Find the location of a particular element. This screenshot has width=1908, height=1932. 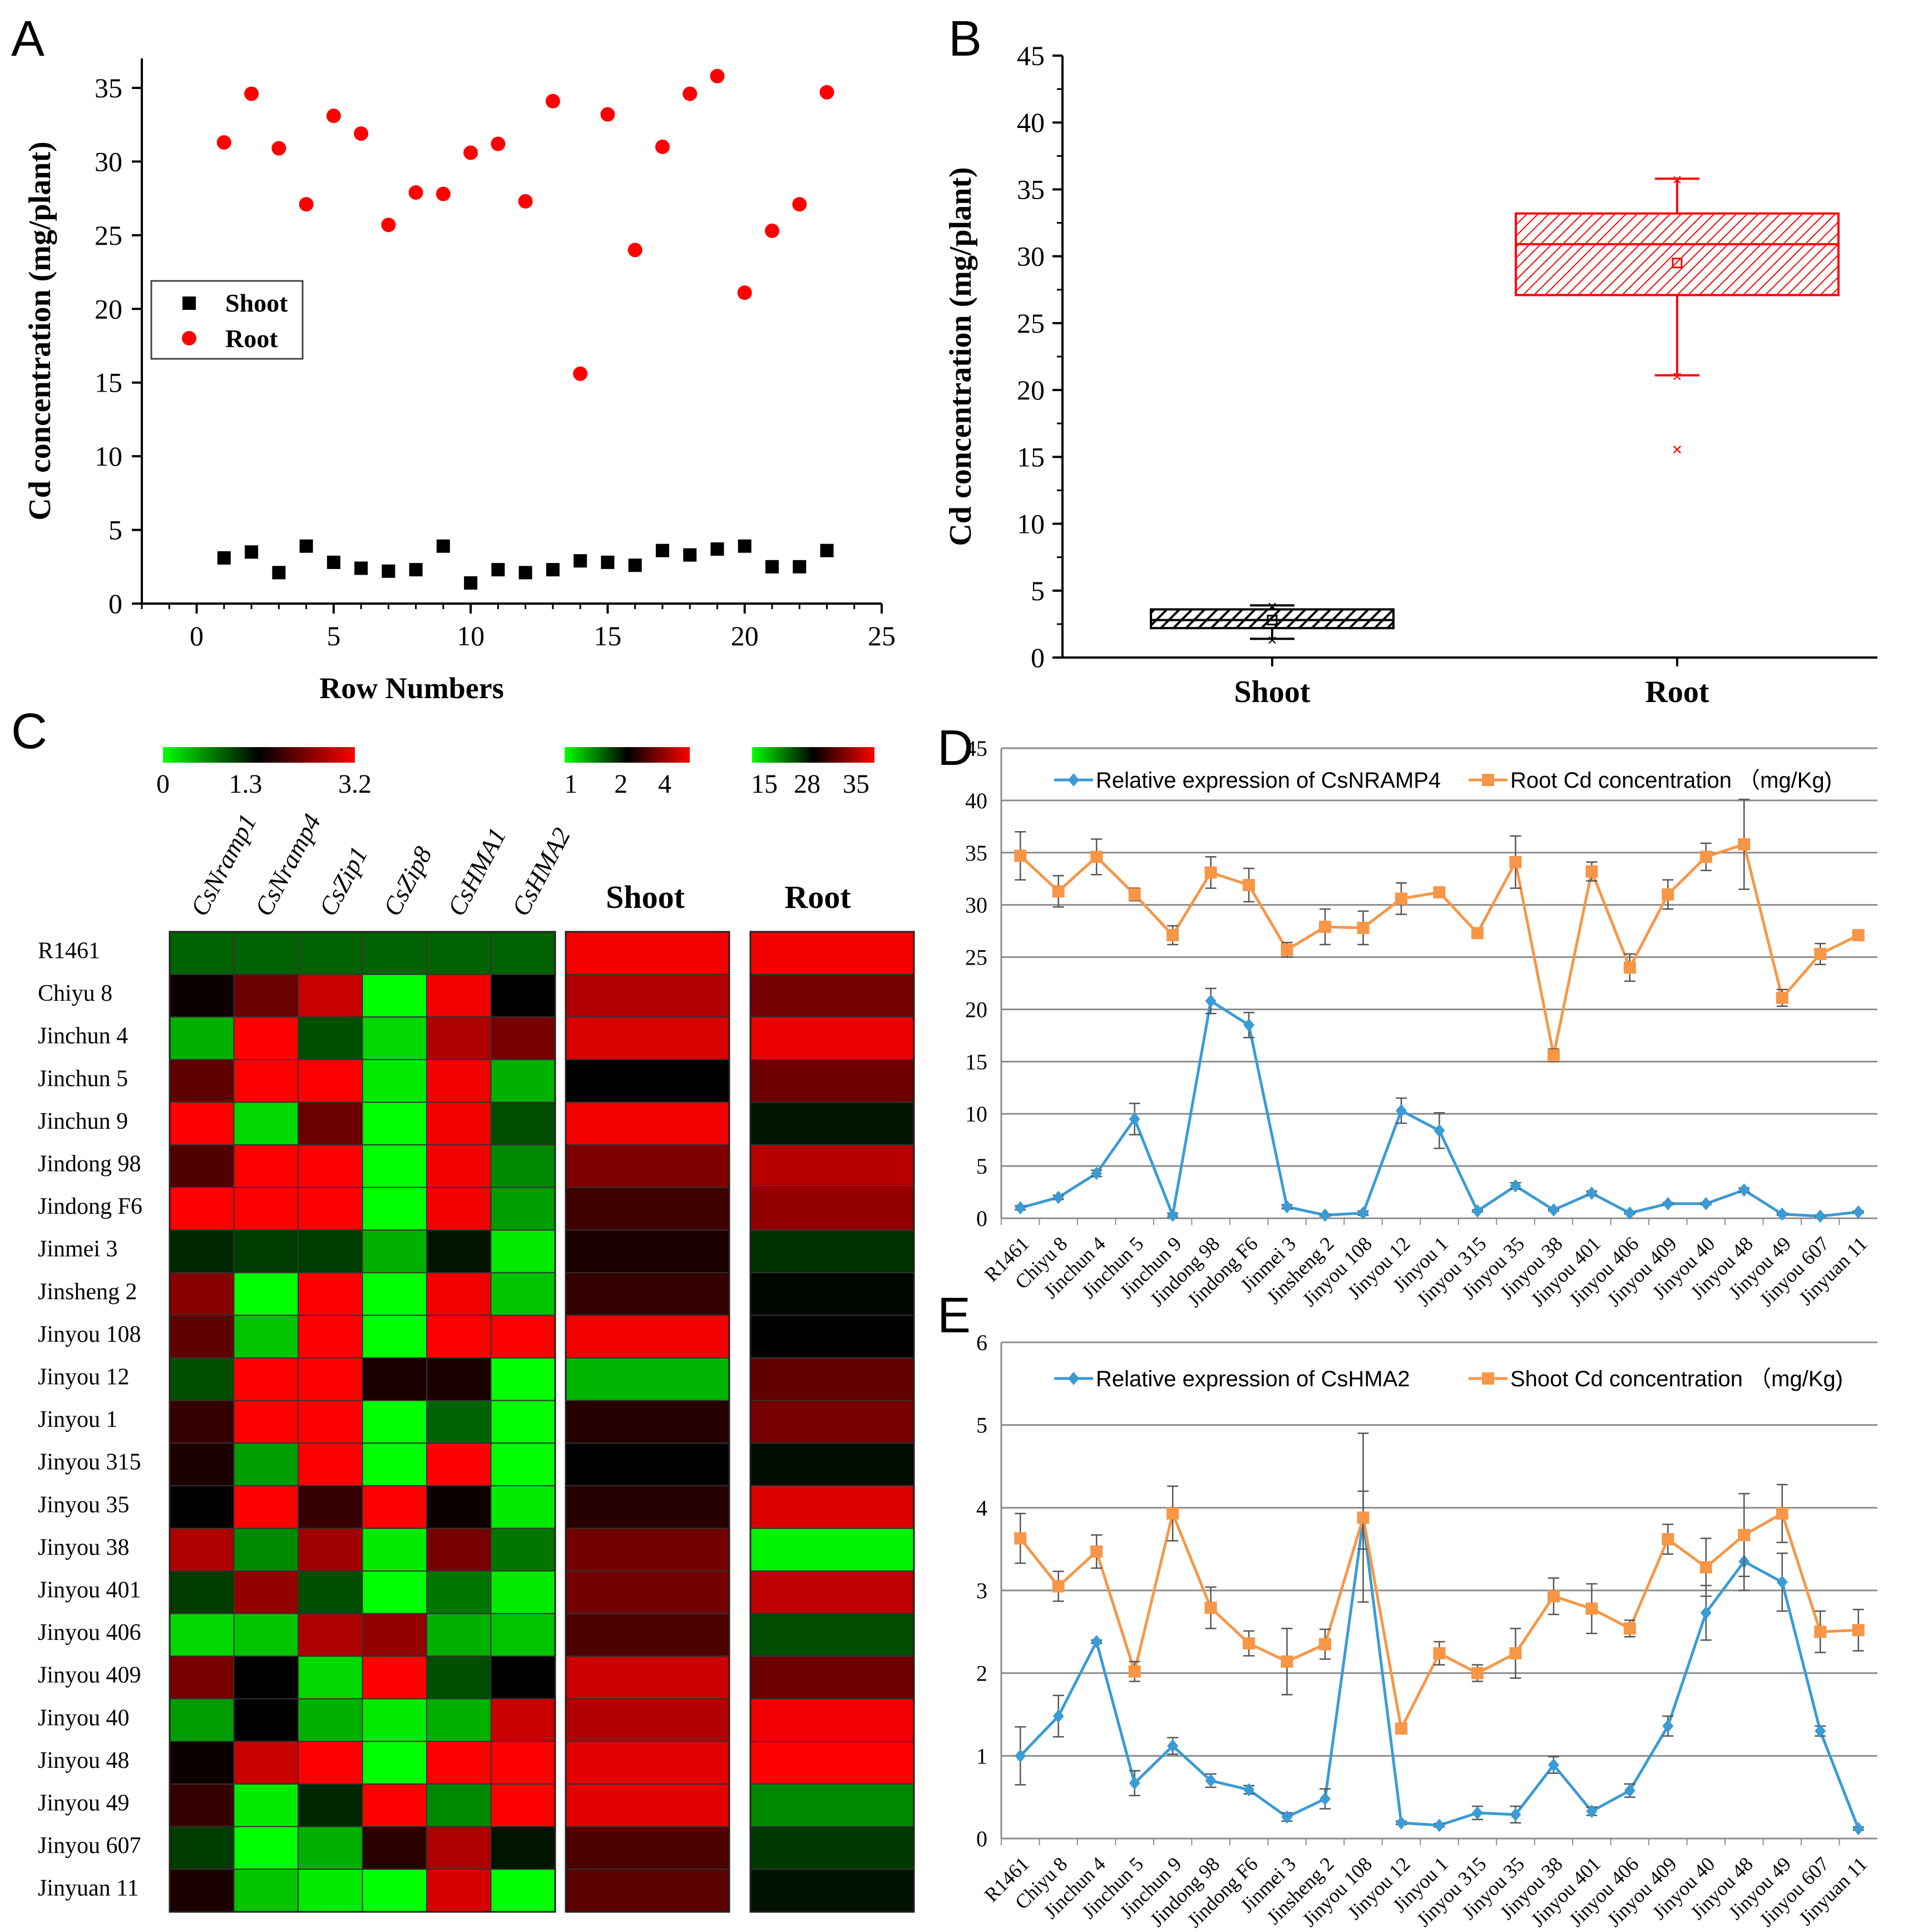

x-tick-label: 0 is located at coordinates (197, 635).